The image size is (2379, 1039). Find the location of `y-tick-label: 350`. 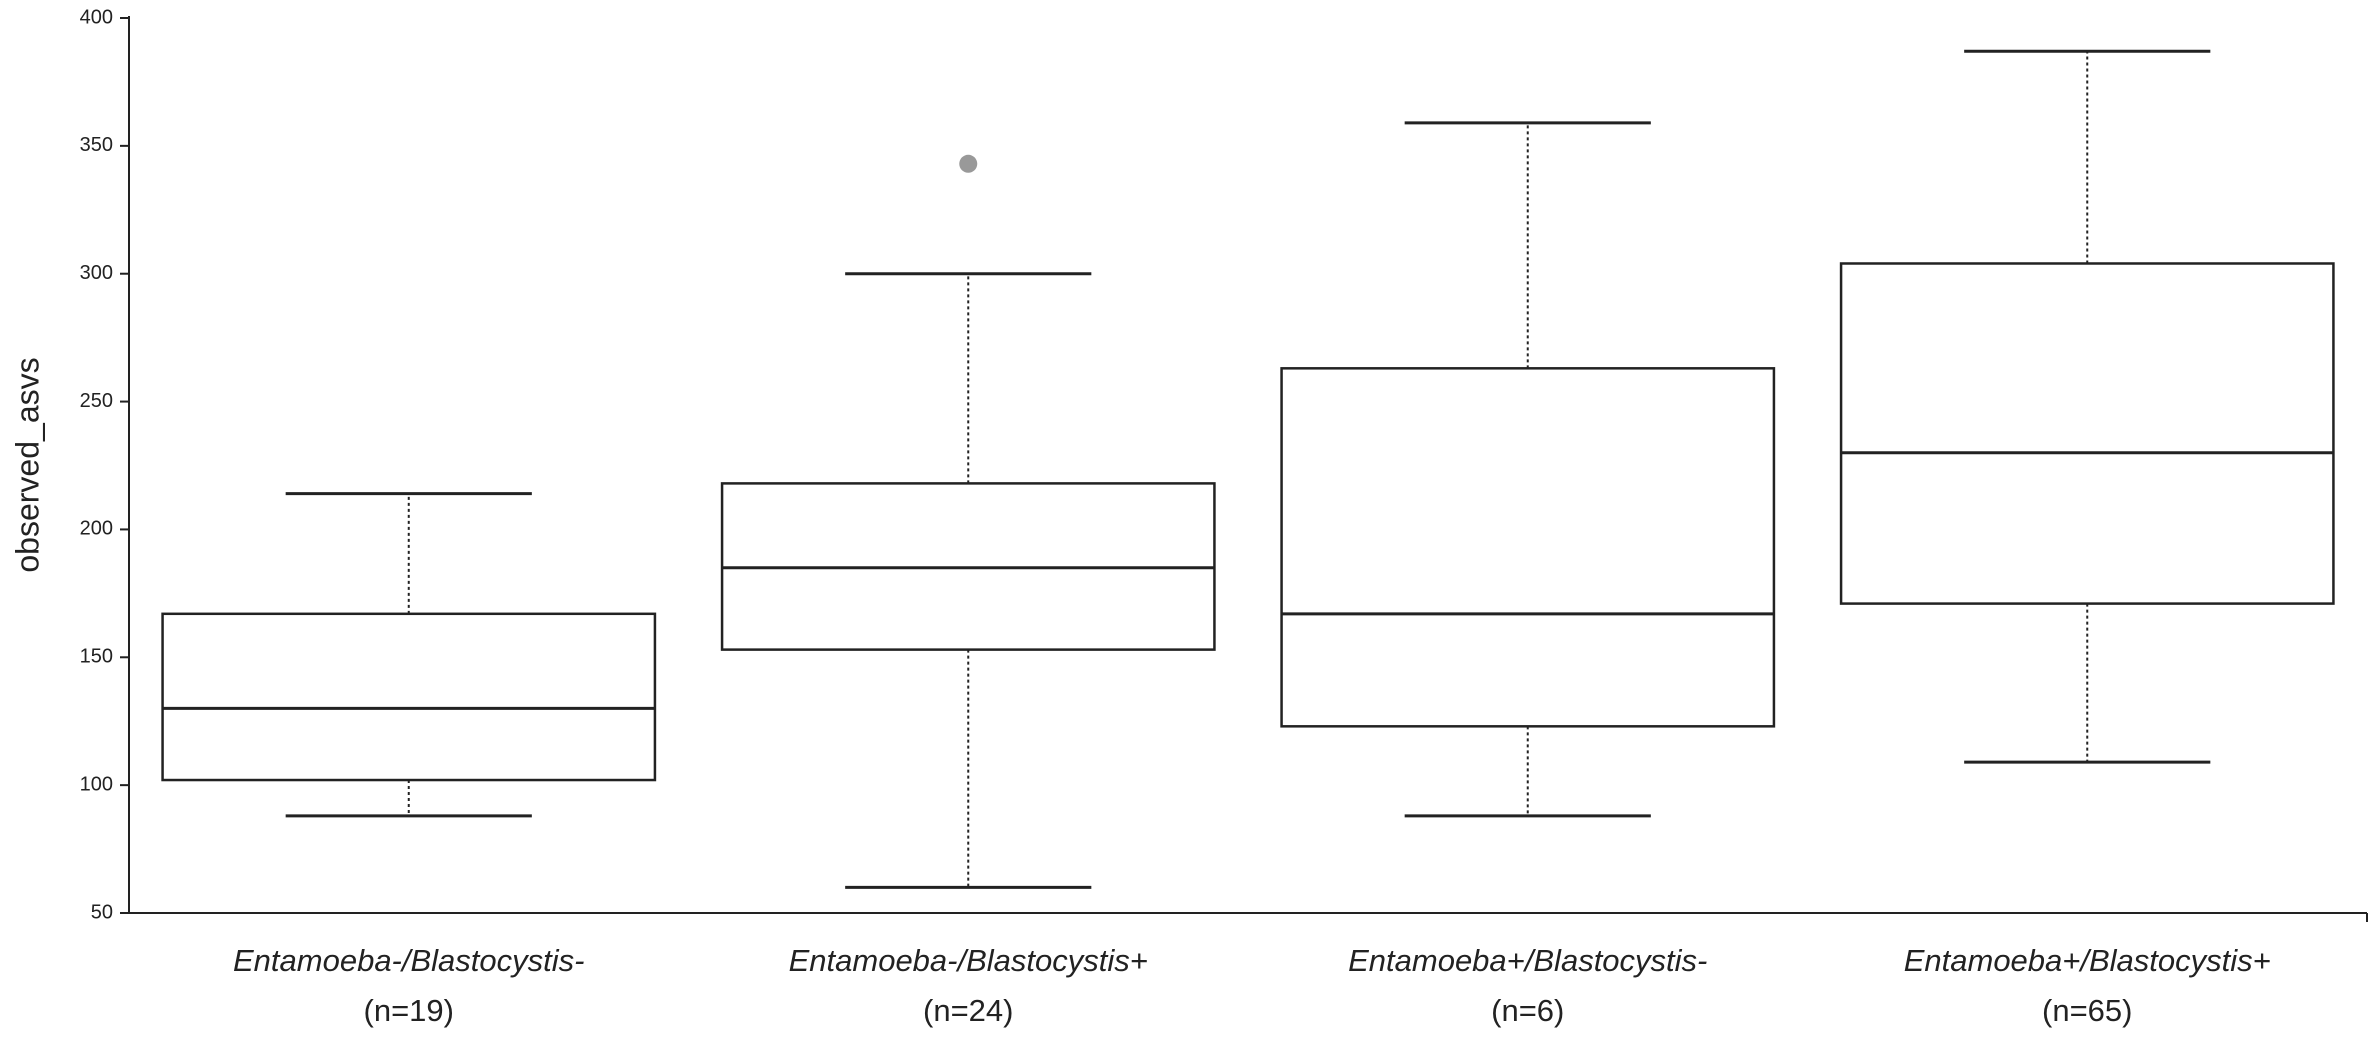

y-tick-label: 350 is located at coordinates (96, 145).